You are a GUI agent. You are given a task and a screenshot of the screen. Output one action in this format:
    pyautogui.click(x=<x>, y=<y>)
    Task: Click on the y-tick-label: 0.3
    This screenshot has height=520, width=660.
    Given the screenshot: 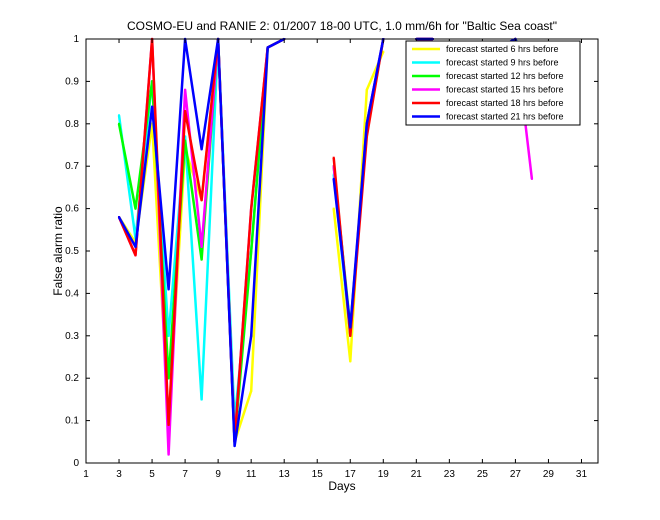 What is the action you would take?
    pyautogui.click(x=72, y=336)
    